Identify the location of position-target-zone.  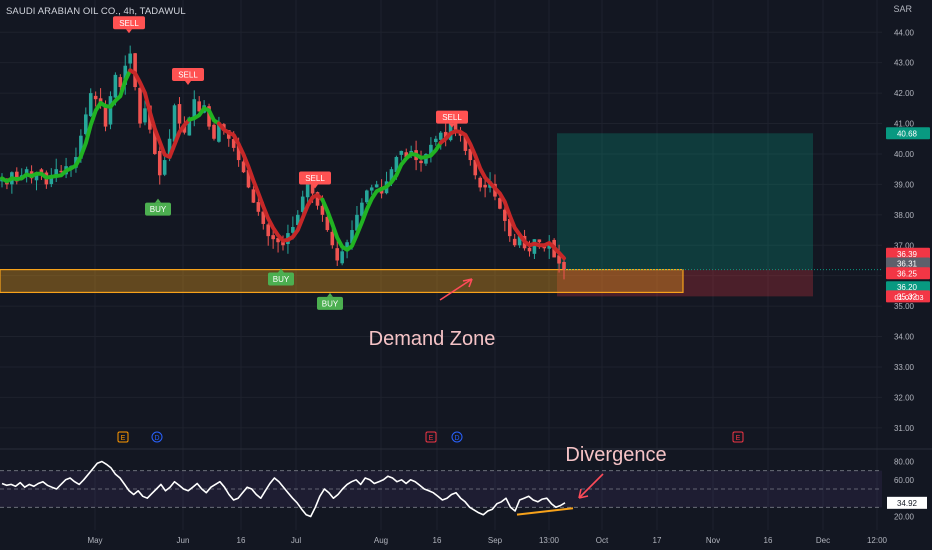
(685, 201).